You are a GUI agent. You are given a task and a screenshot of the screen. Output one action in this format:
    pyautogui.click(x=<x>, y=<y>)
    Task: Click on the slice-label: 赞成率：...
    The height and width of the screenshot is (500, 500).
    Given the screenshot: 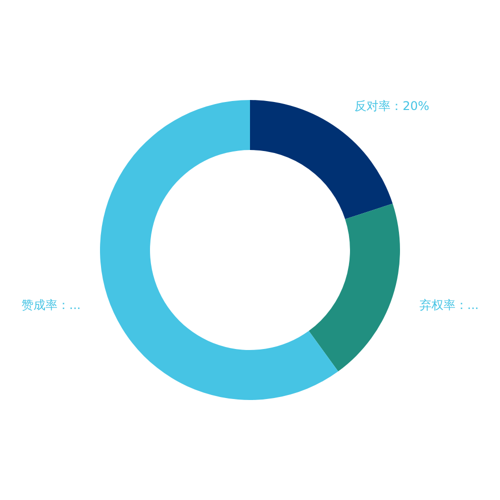 What is the action you would take?
    pyautogui.click(x=51, y=305)
    